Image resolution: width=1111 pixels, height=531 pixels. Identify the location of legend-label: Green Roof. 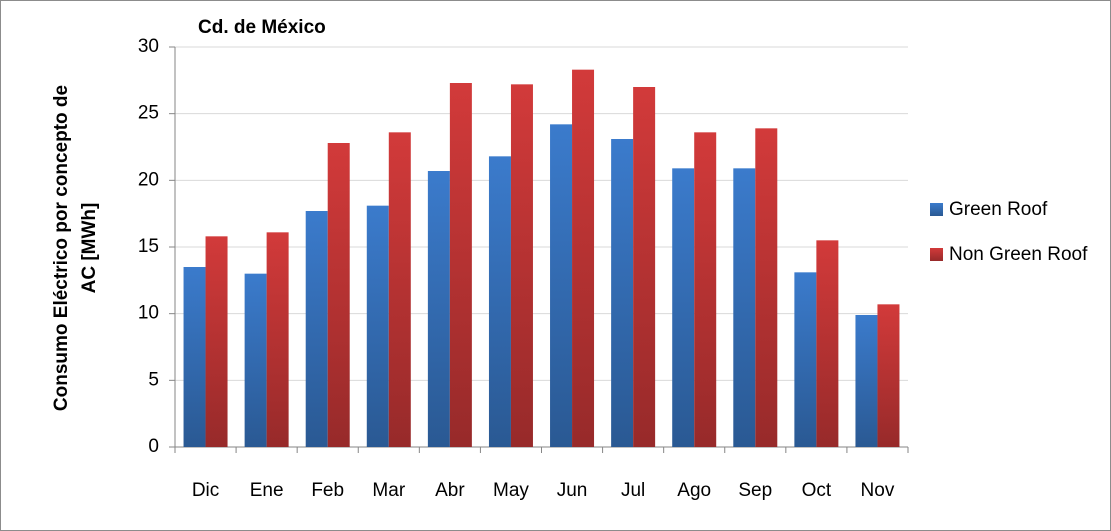
(998, 209).